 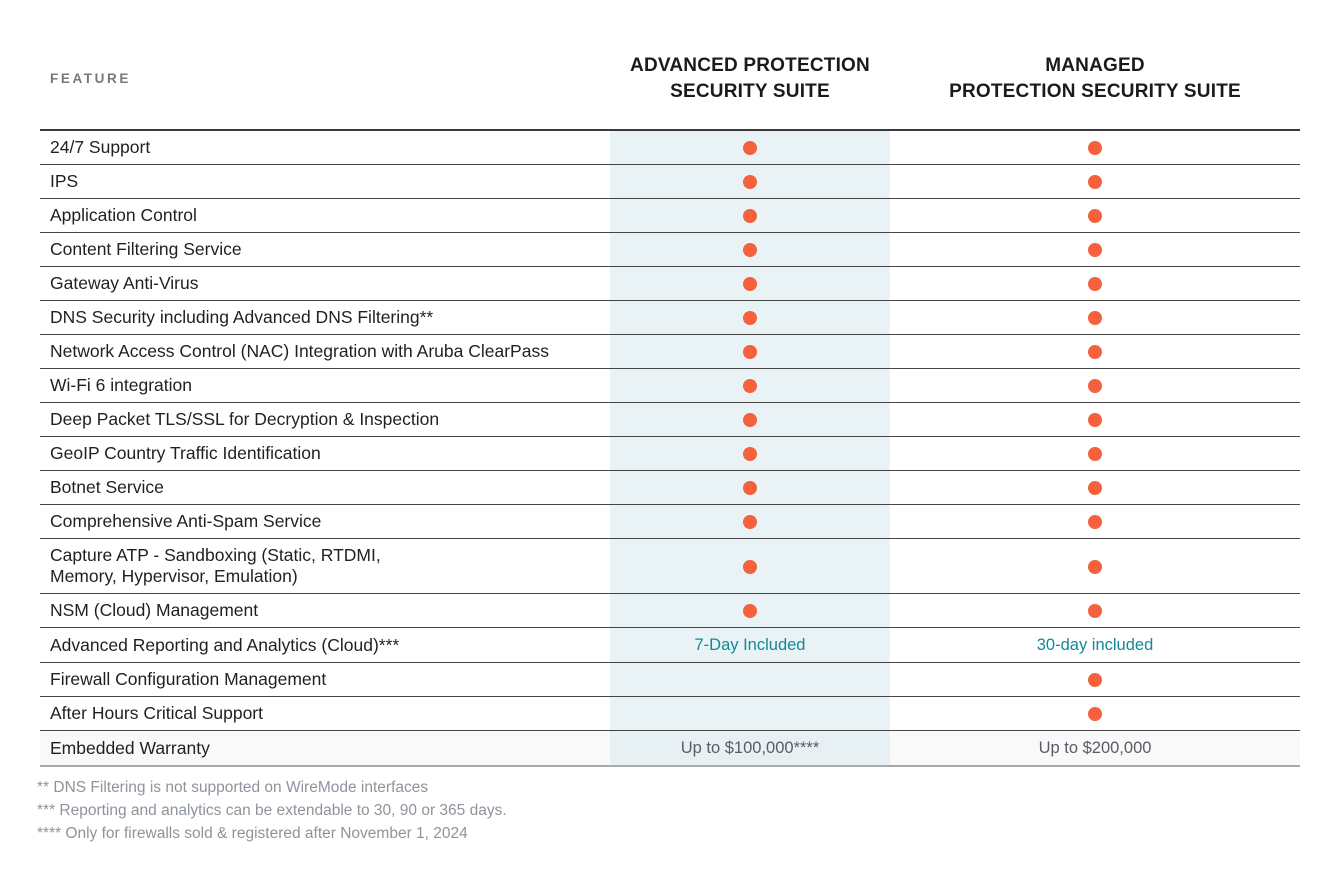 I want to click on advanced-suite-header-line2: SECURITY SUITE, so click(x=750, y=91).